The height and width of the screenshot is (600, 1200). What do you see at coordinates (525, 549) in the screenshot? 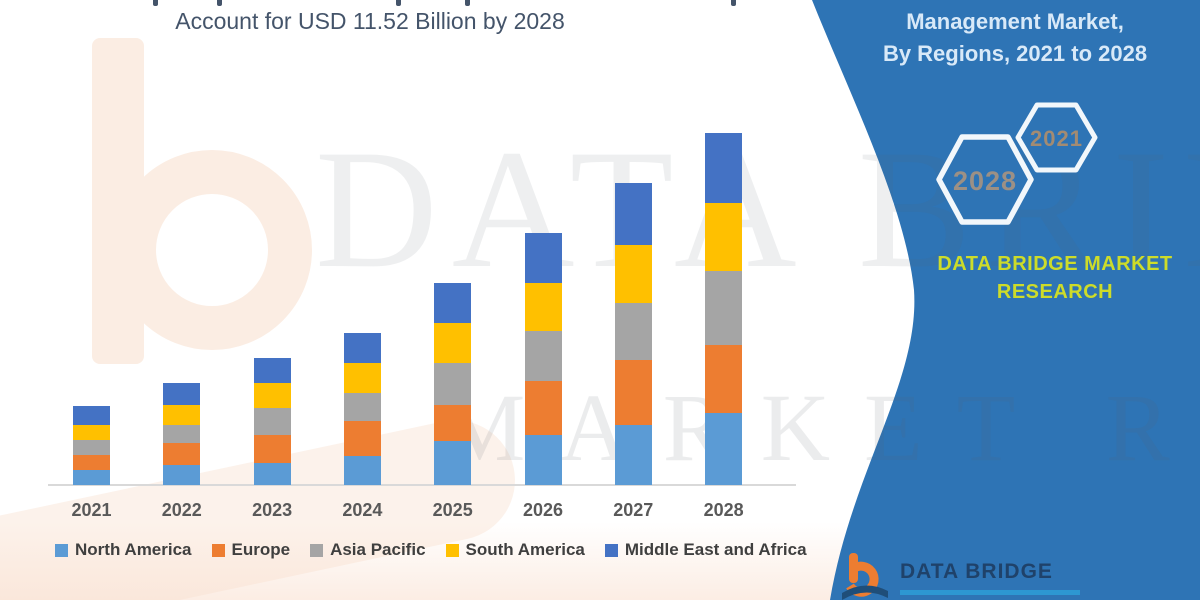
I see `legend-label: South America` at bounding box center [525, 549].